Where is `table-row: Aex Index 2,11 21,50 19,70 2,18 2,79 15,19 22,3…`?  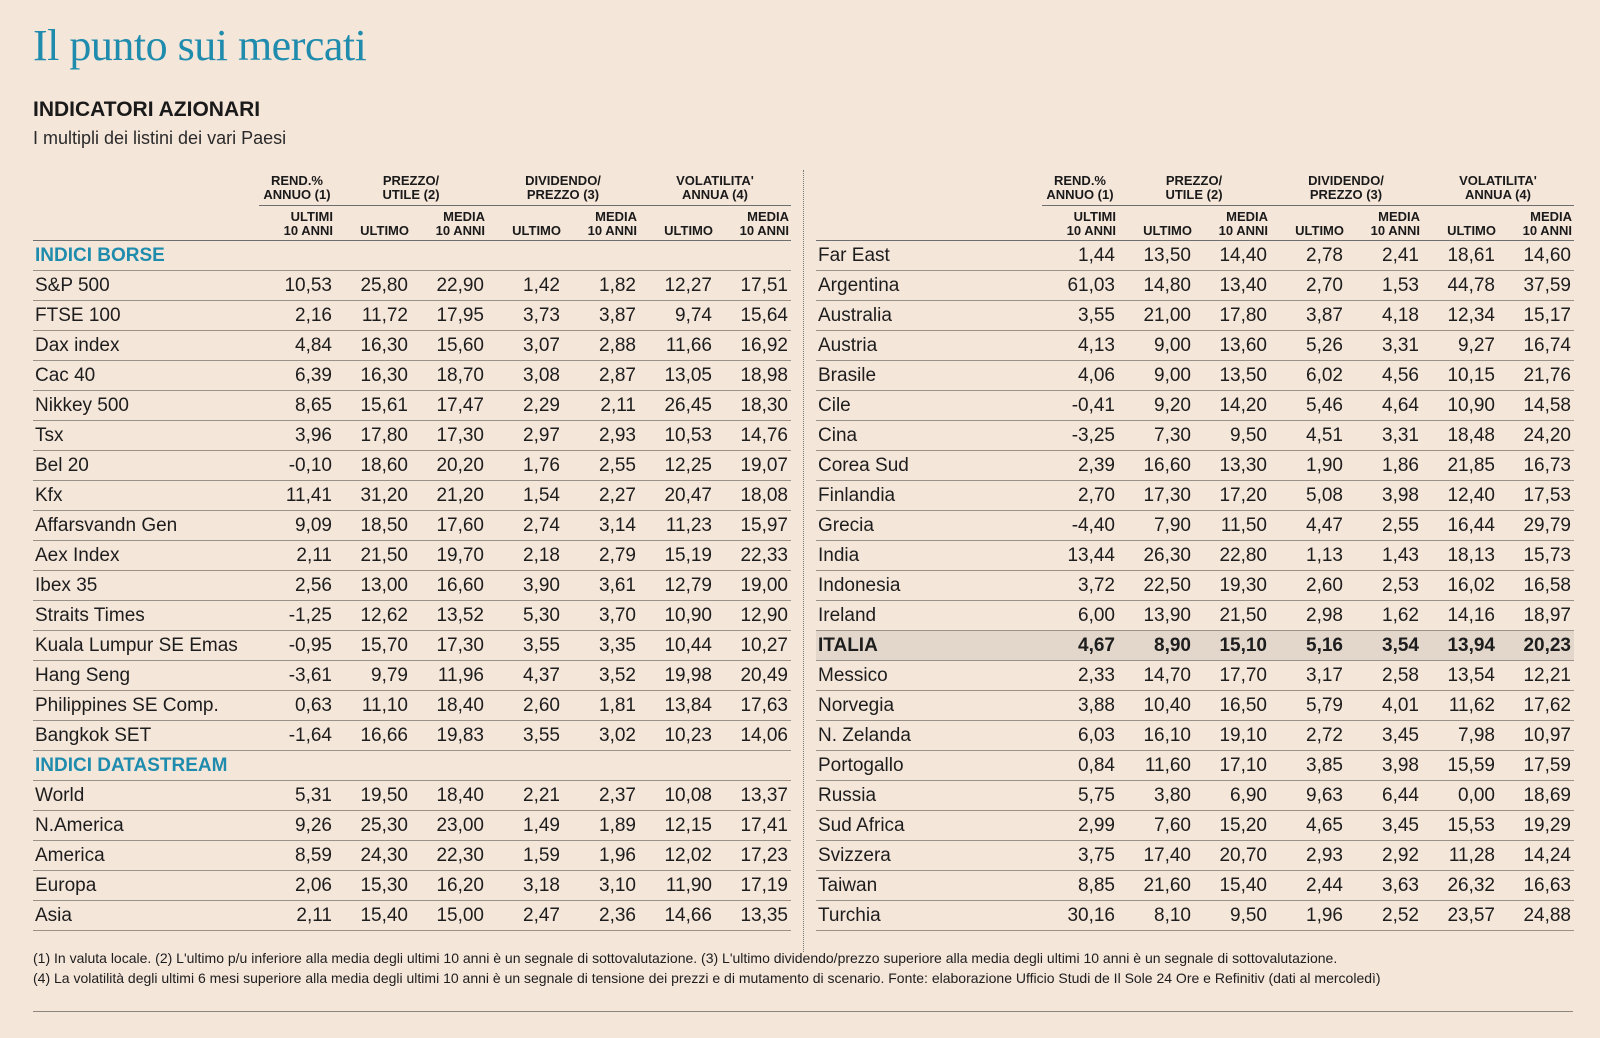 table-row: Aex Index 2,11 21,50 19,70 2,18 2,79 15,19 22,3… is located at coordinates (412, 555).